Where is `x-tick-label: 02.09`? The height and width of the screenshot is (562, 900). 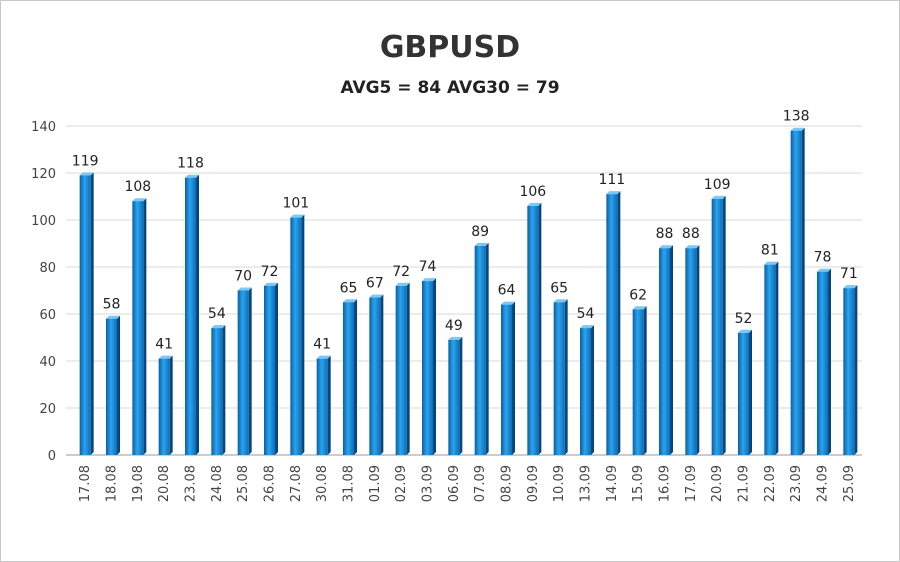 x-tick-label: 02.09 is located at coordinates (401, 483).